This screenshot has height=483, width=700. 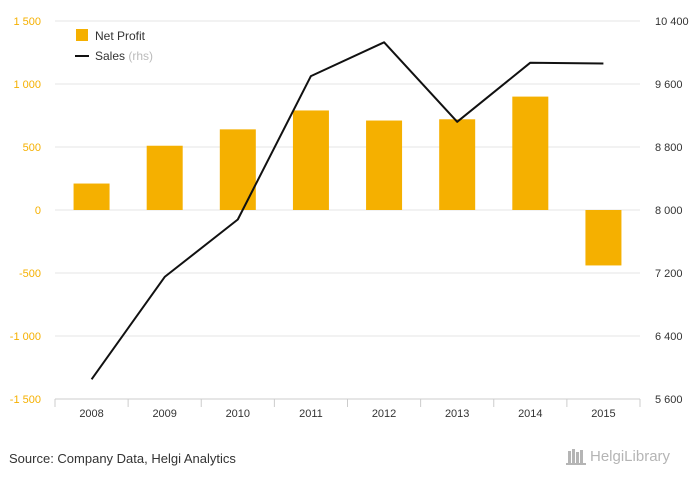 What do you see at coordinates (238, 414) in the screenshot?
I see `x-tick-label: 2010` at bounding box center [238, 414].